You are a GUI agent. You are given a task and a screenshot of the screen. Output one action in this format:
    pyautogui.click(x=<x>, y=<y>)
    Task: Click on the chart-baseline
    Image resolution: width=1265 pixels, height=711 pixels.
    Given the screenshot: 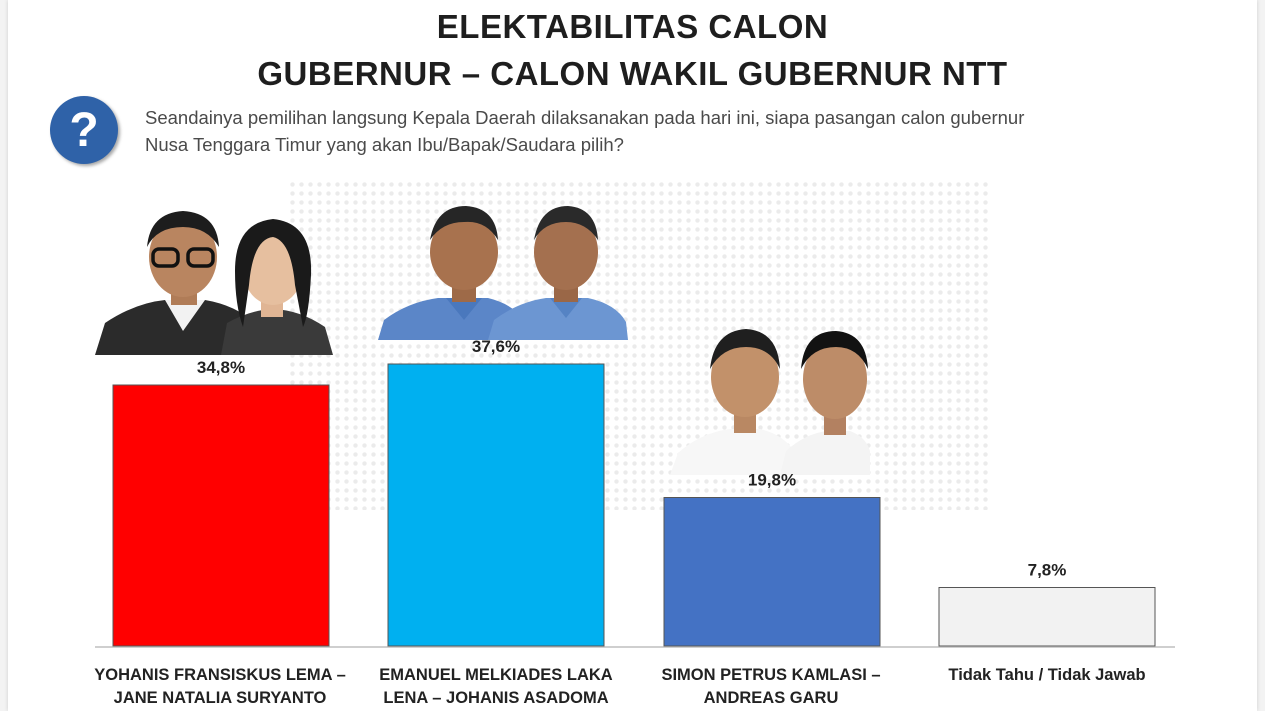 What is the action you would take?
    pyautogui.click(x=635, y=647)
    